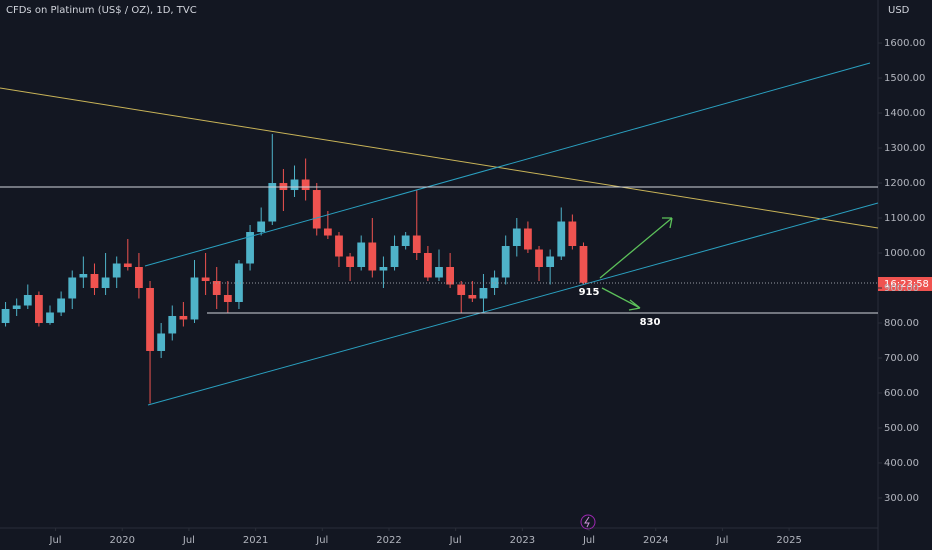 The image size is (932, 550). What do you see at coordinates (901, 463) in the screenshot?
I see `y-tick-label: 400.00` at bounding box center [901, 463].